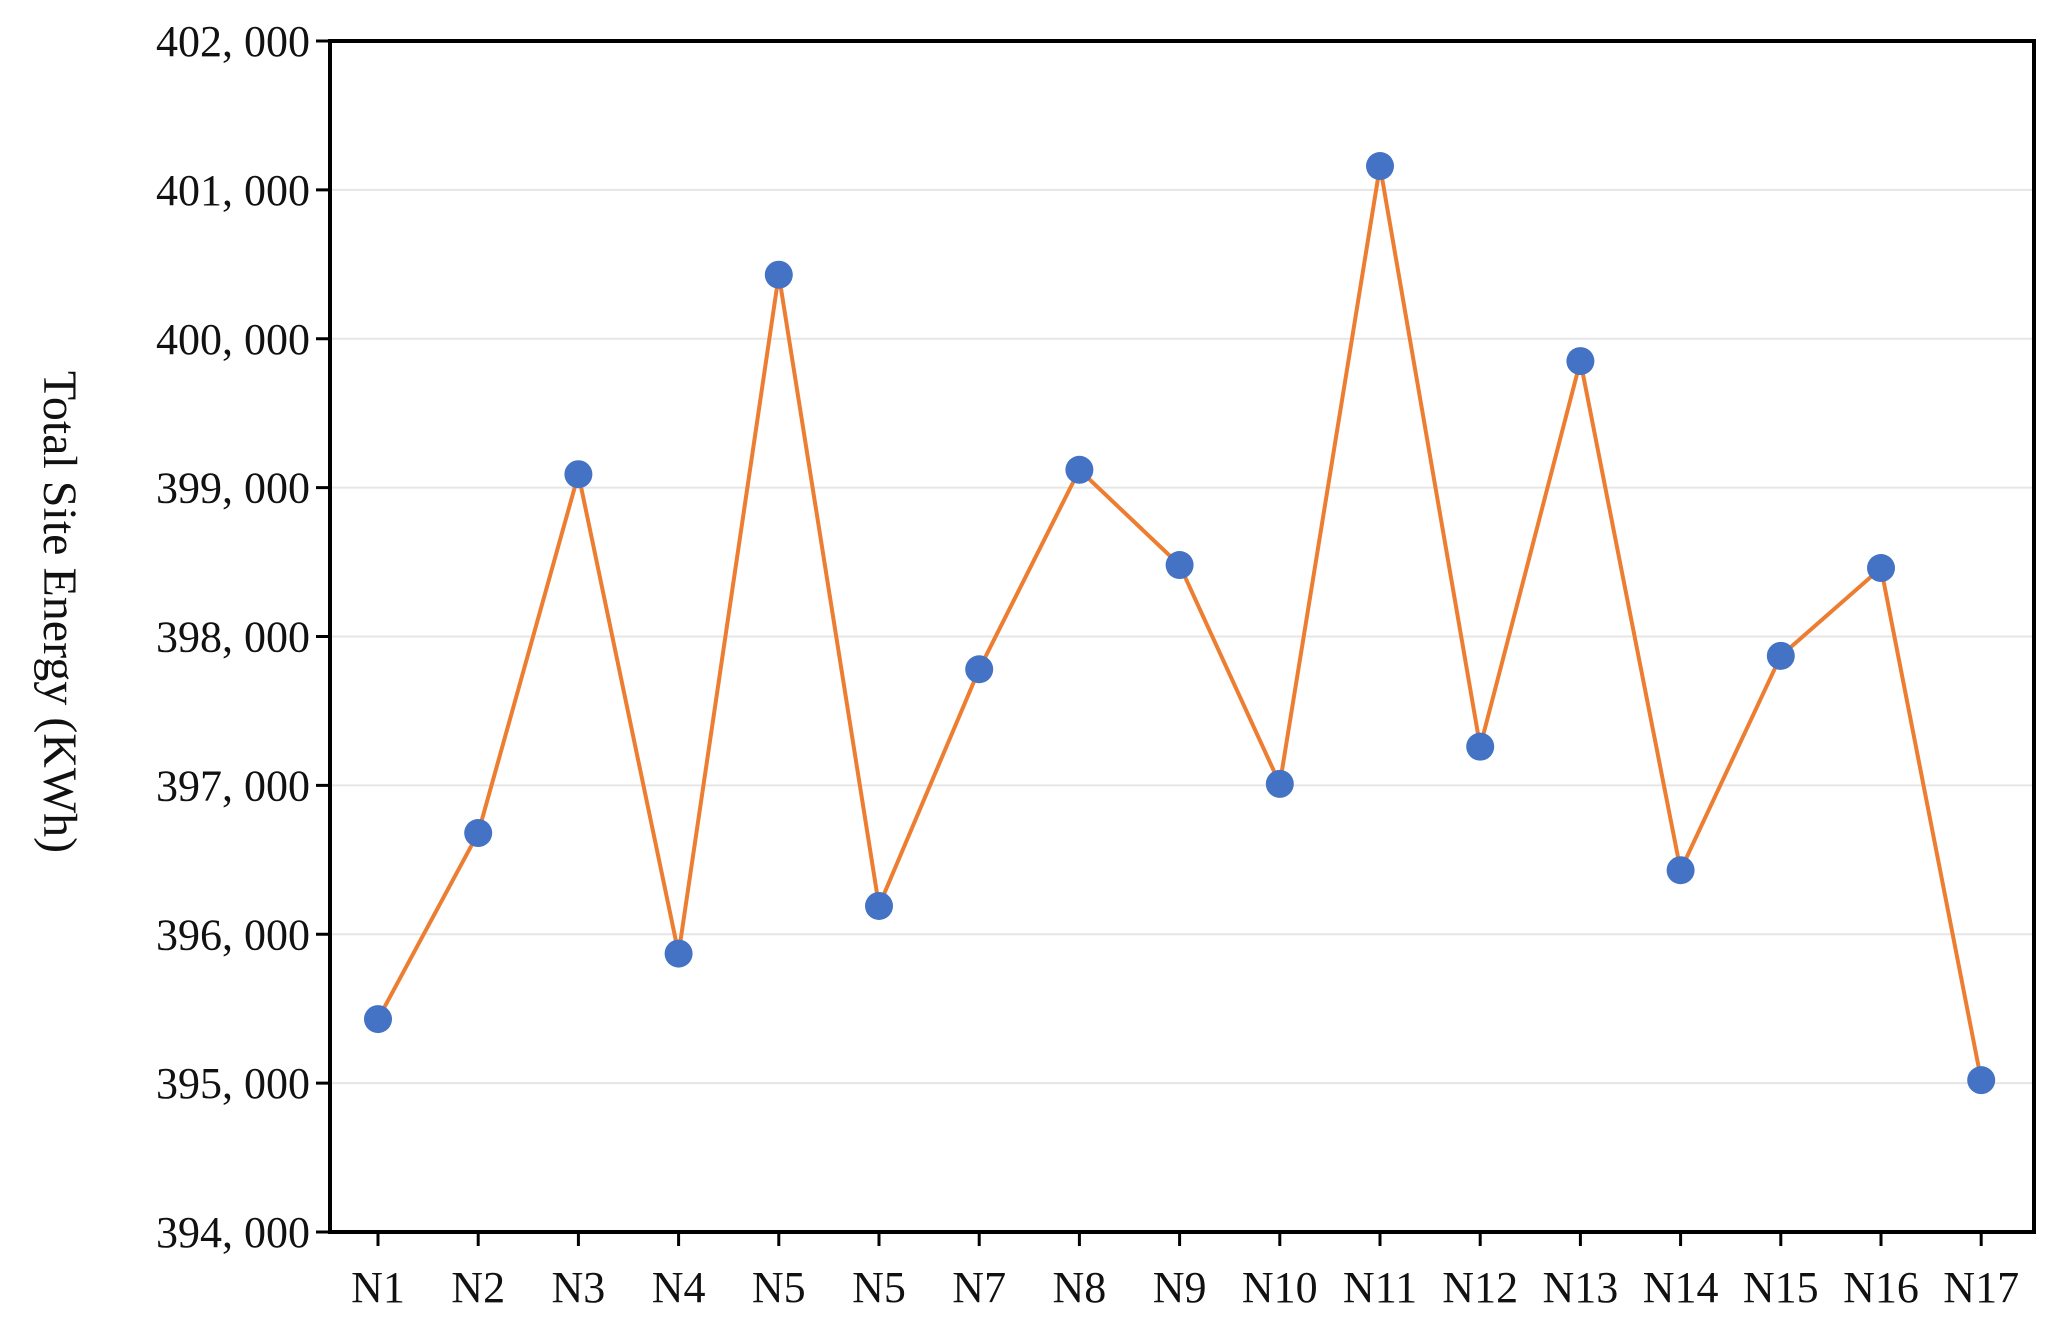 Image resolution: width=2072 pixels, height=1342 pixels. Describe the element at coordinates (1881, 1287) in the screenshot. I see `x-tick-label: N16` at that location.